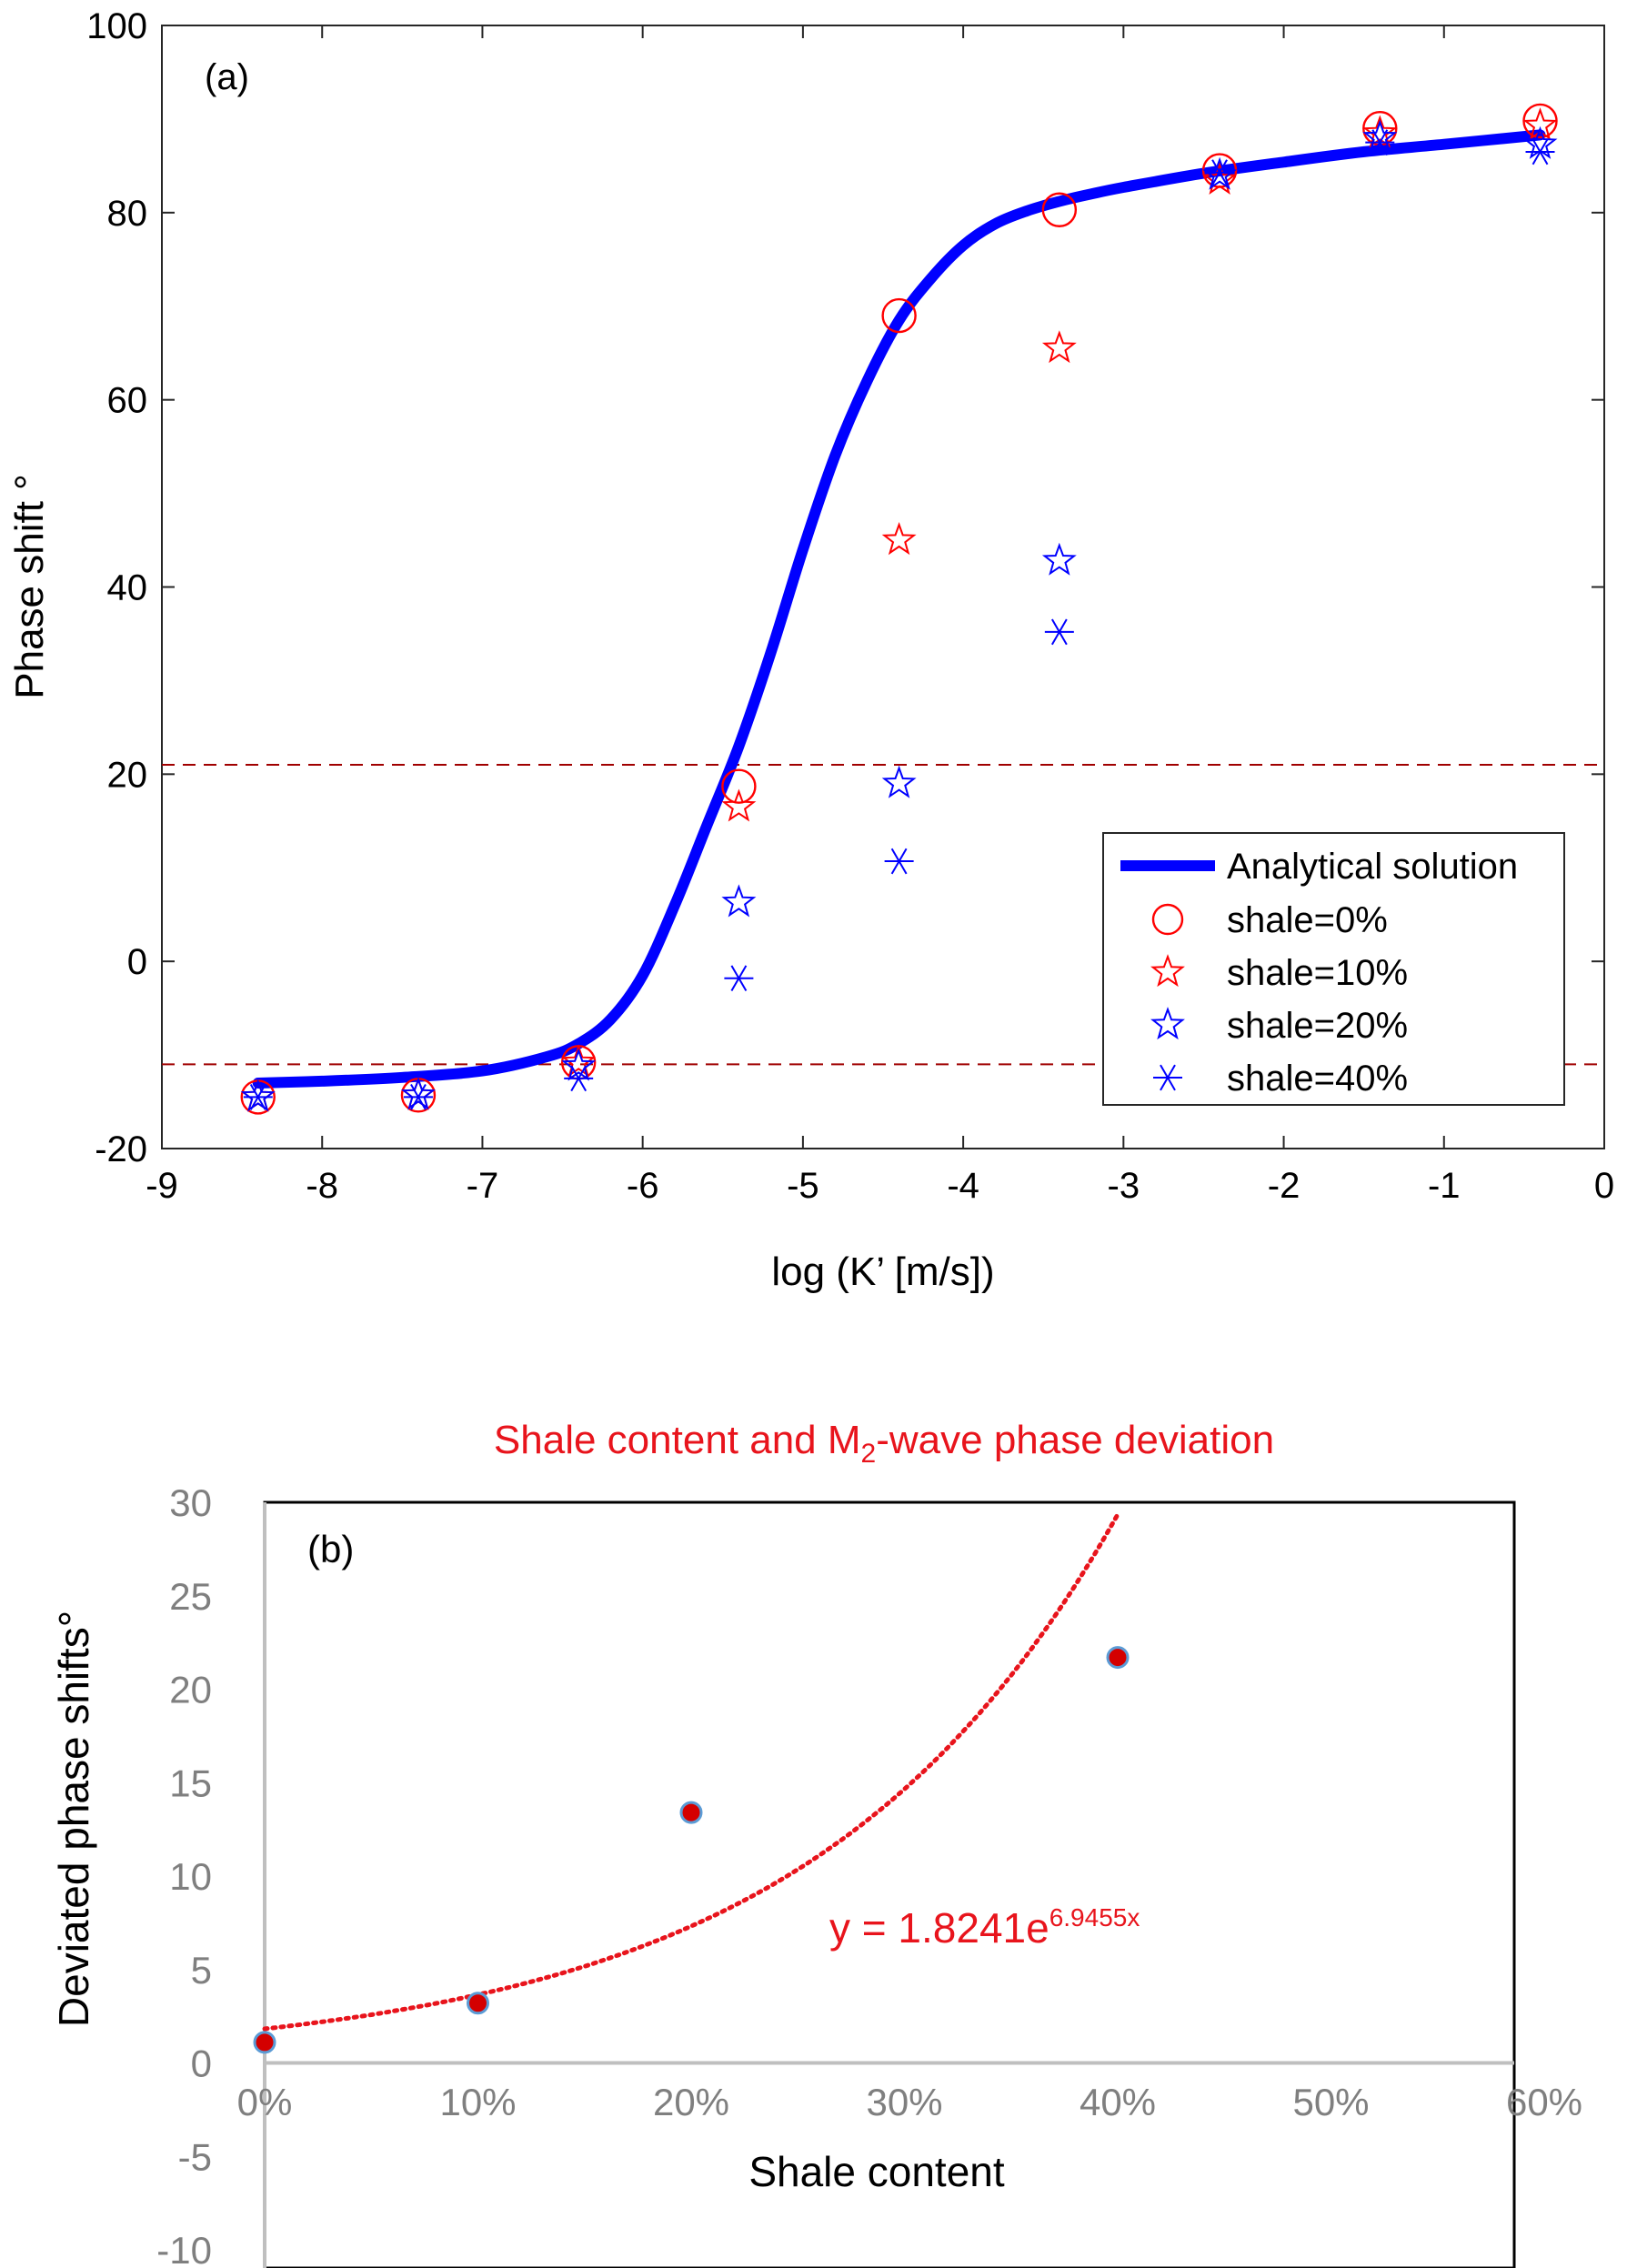 This screenshot has width=1627, height=2268. Describe the element at coordinates (137, 962) in the screenshot. I see `a-y-tick-label: 0` at that location.